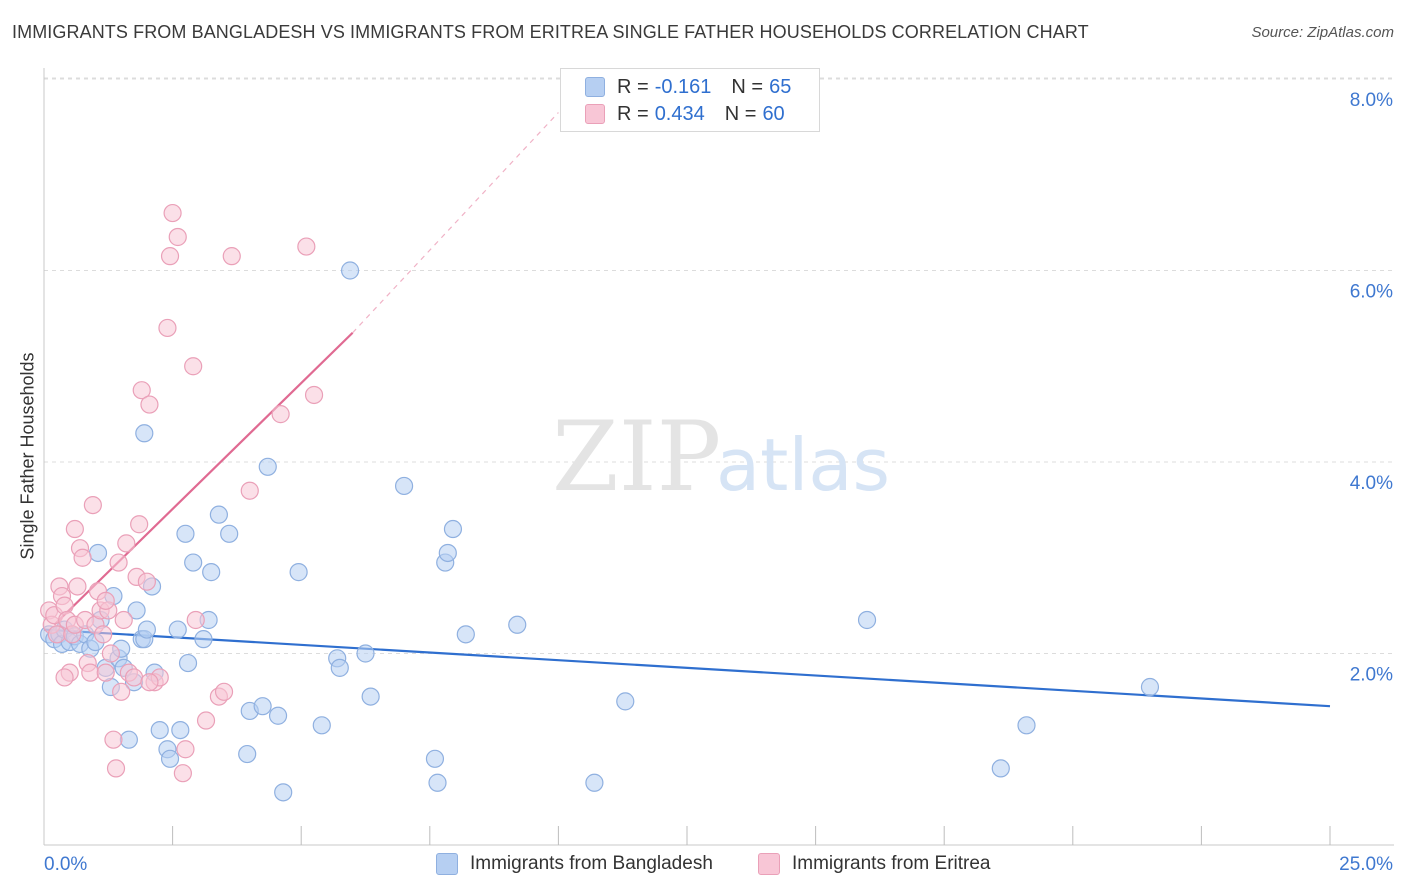  I want to click on watermark-atlas: atlas, so click(803, 465).